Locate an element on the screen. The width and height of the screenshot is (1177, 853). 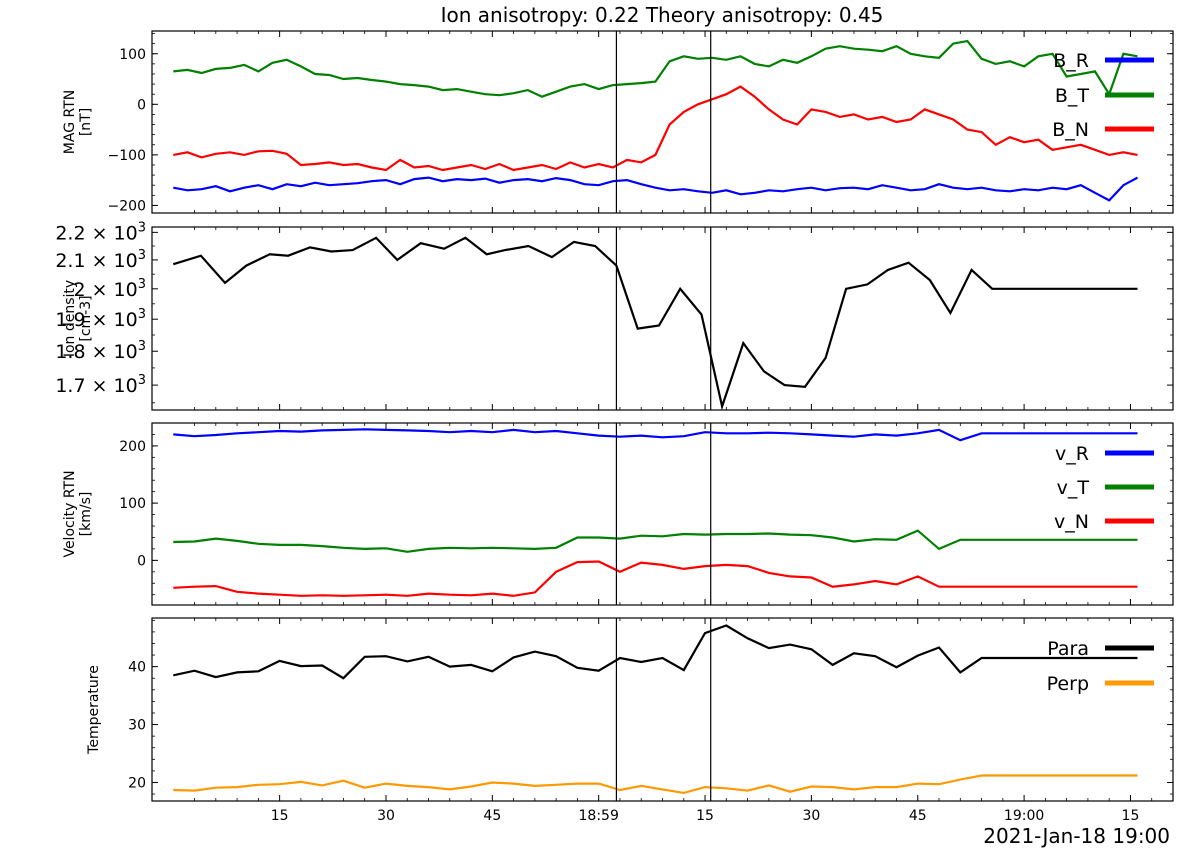
legend-label: Para is located at coordinates (1068, 649).